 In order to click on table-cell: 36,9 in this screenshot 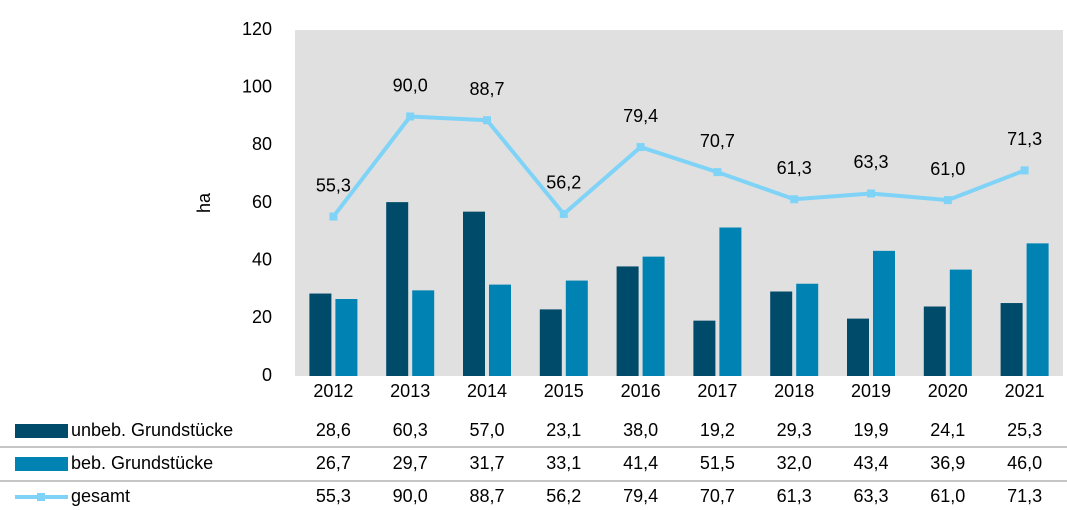, I will do `click(947, 463)`.